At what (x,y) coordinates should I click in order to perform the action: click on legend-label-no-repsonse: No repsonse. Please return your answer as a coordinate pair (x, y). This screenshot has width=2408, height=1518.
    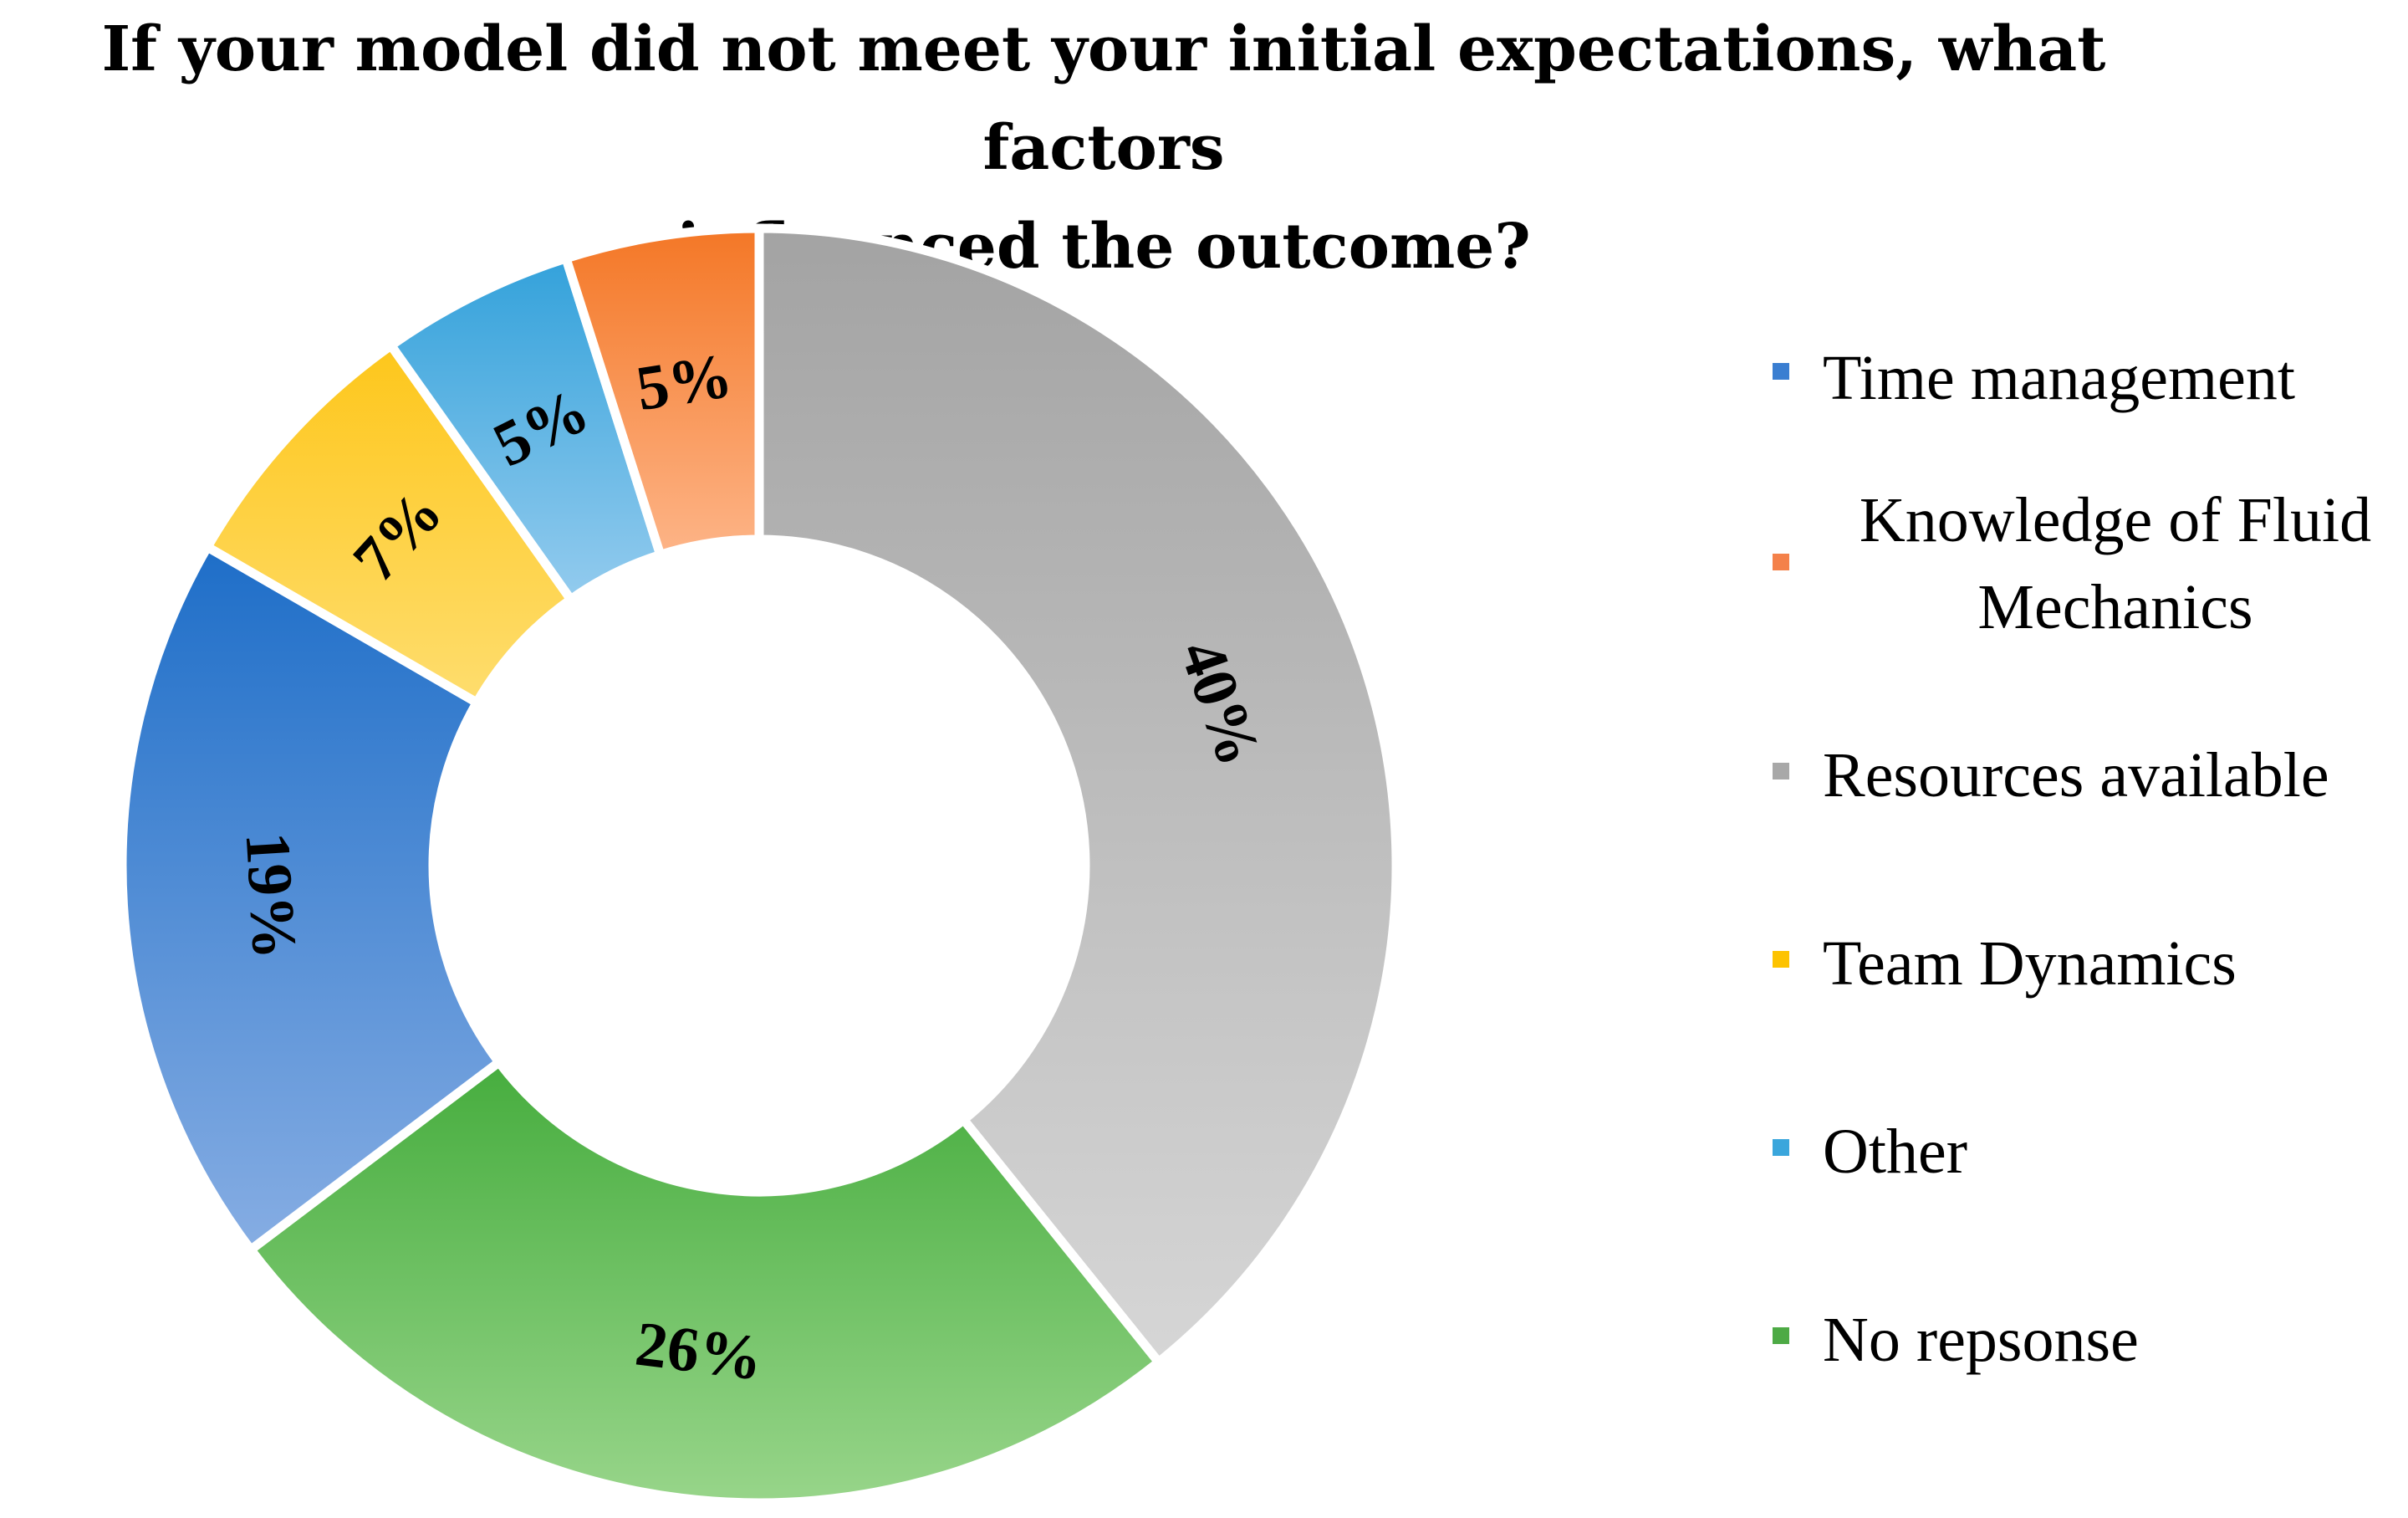
    Looking at the image, I should click on (1981, 1340).